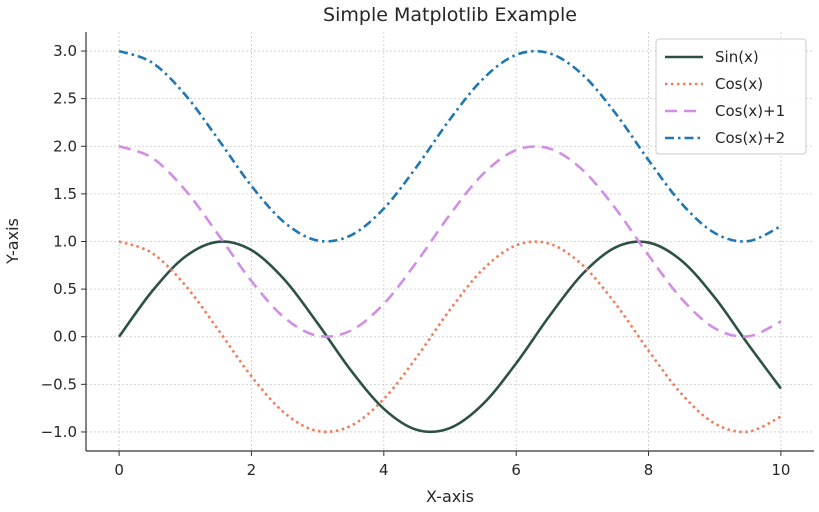 The height and width of the screenshot is (512, 819). Describe the element at coordinates (450, 496) in the screenshot. I see `x-axis-label: X-axis` at that location.